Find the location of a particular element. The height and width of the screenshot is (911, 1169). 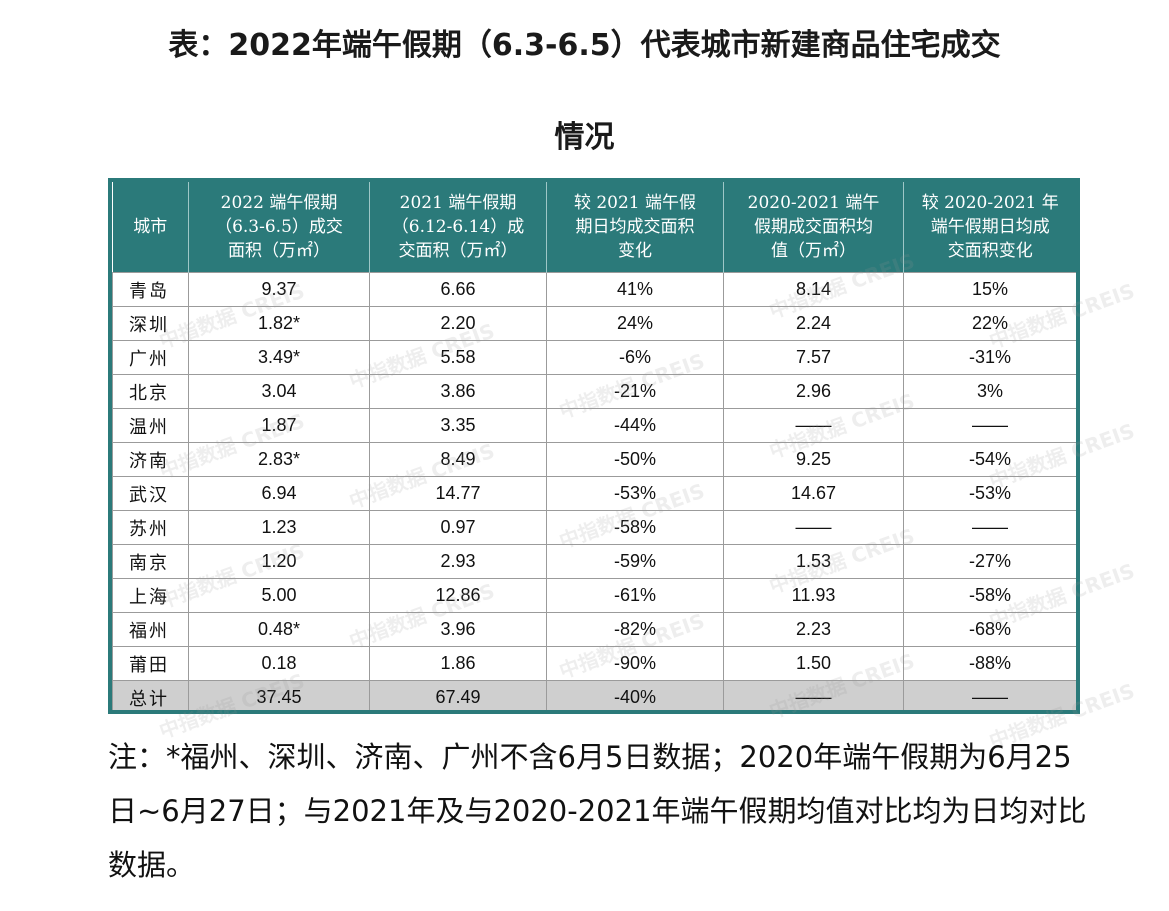

table-title: 表：2022年端午假期（6.3-6.5）代表城市新建商品住宅成交 is located at coordinates (584, 45).